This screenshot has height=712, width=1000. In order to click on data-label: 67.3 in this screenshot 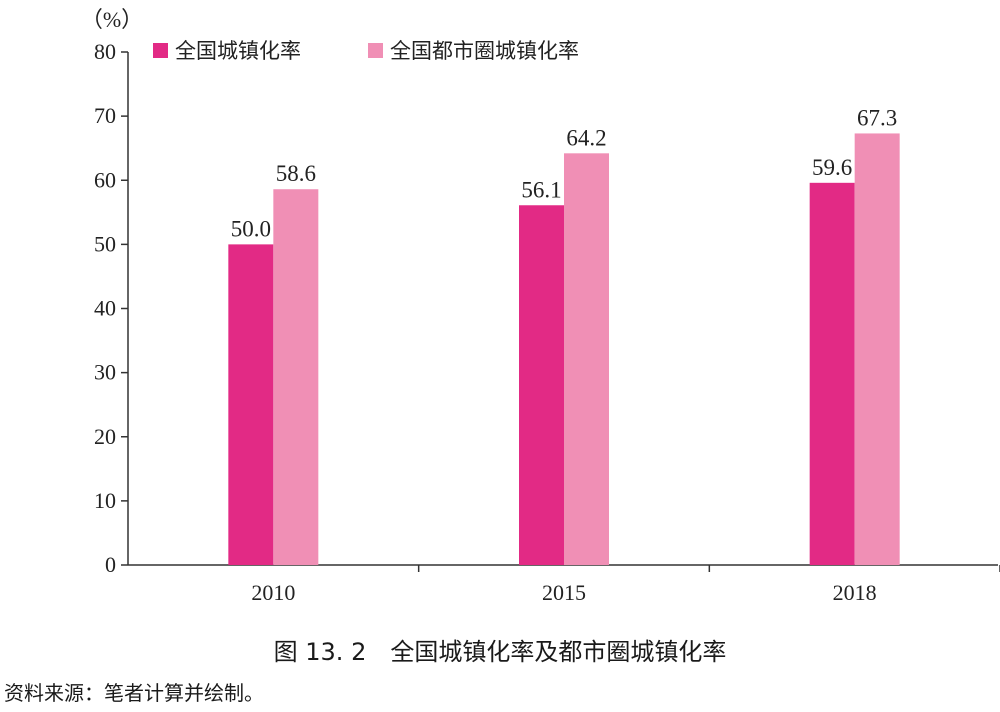, I will do `click(877, 117)`.